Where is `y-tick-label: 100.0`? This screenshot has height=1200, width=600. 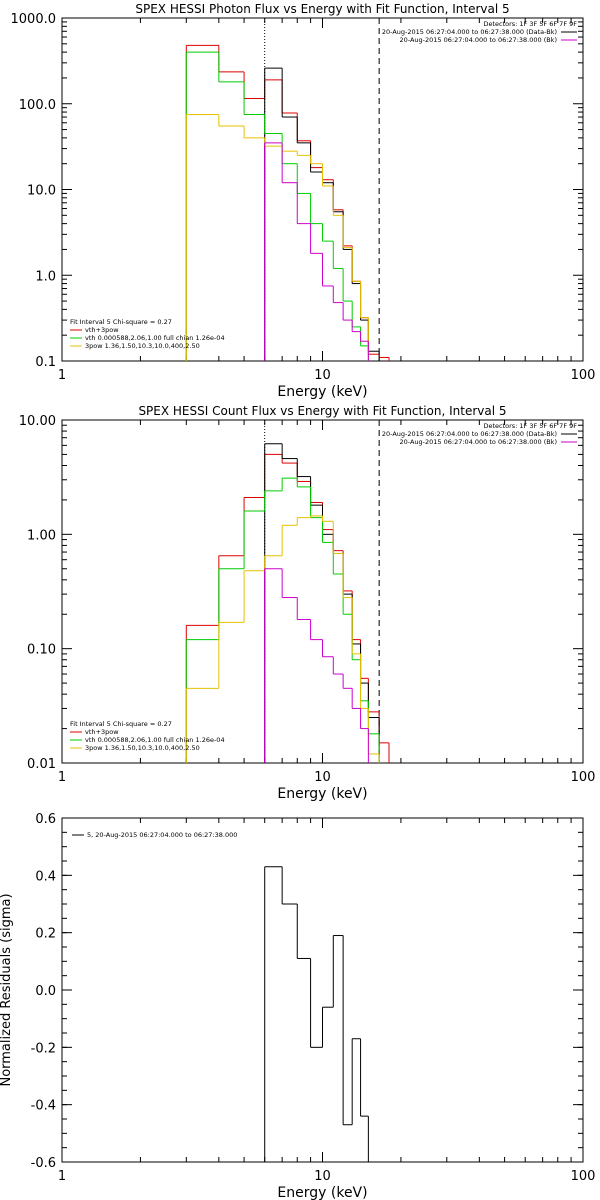
y-tick-label: 100.0 is located at coordinates (37, 105).